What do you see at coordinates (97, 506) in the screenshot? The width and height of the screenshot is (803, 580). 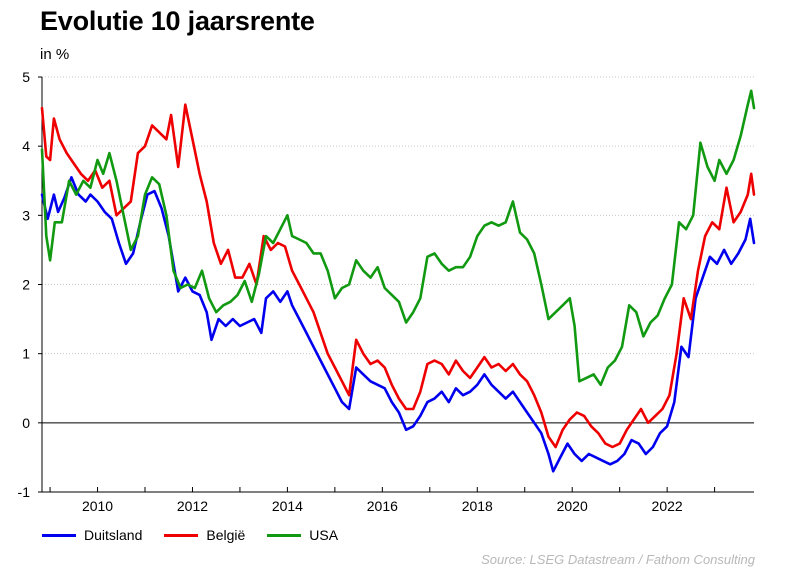 I see `x-tick-label: 2010` at bounding box center [97, 506].